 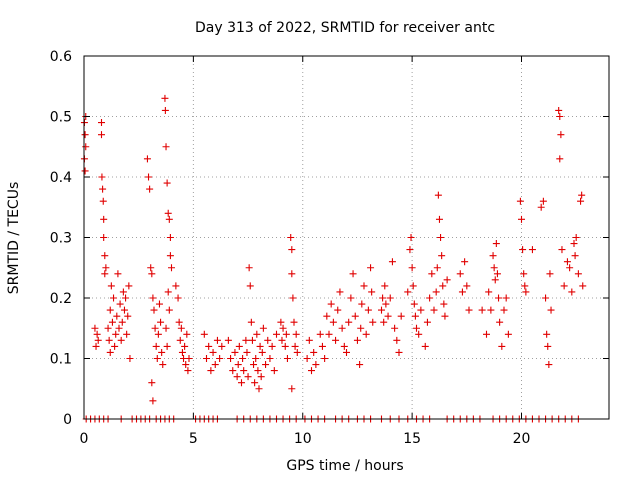 I want to click on y-tick-label: 0, so click(x=67, y=420).